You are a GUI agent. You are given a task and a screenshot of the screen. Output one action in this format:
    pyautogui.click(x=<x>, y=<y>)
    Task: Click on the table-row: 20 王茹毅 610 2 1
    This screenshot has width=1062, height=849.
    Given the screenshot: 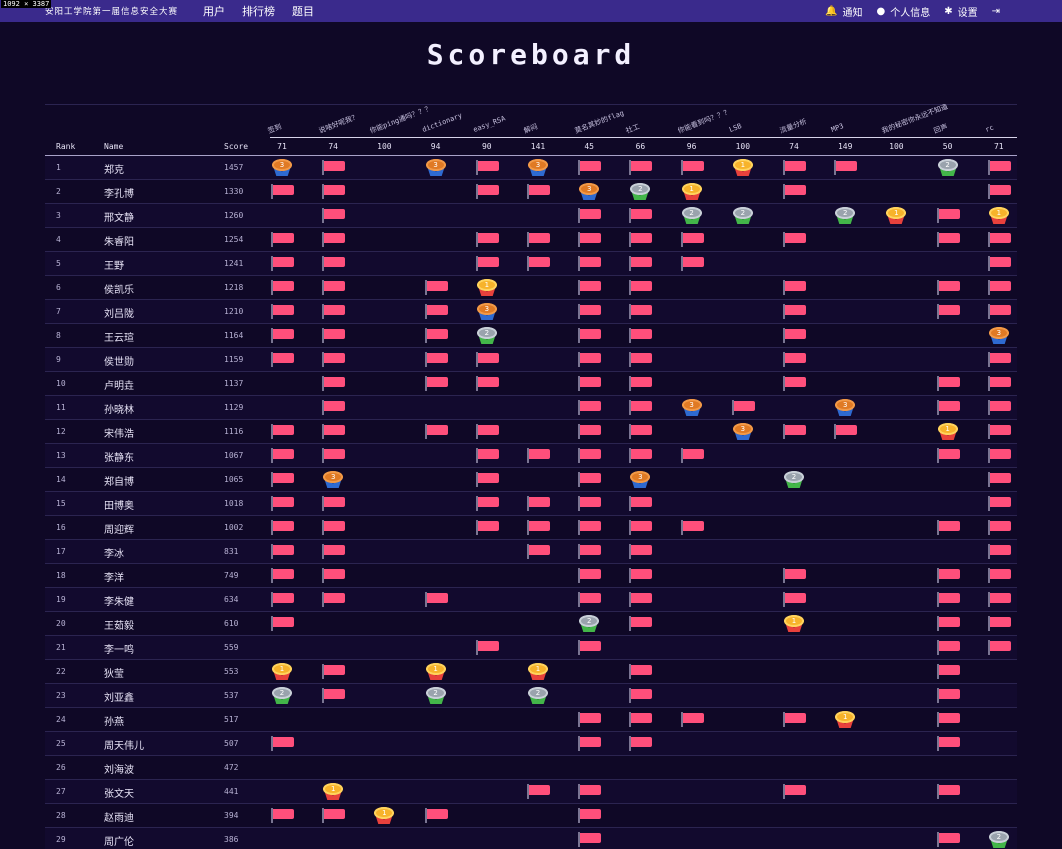 What is the action you would take?
    pyautogui.click(x=531, y=624)
    